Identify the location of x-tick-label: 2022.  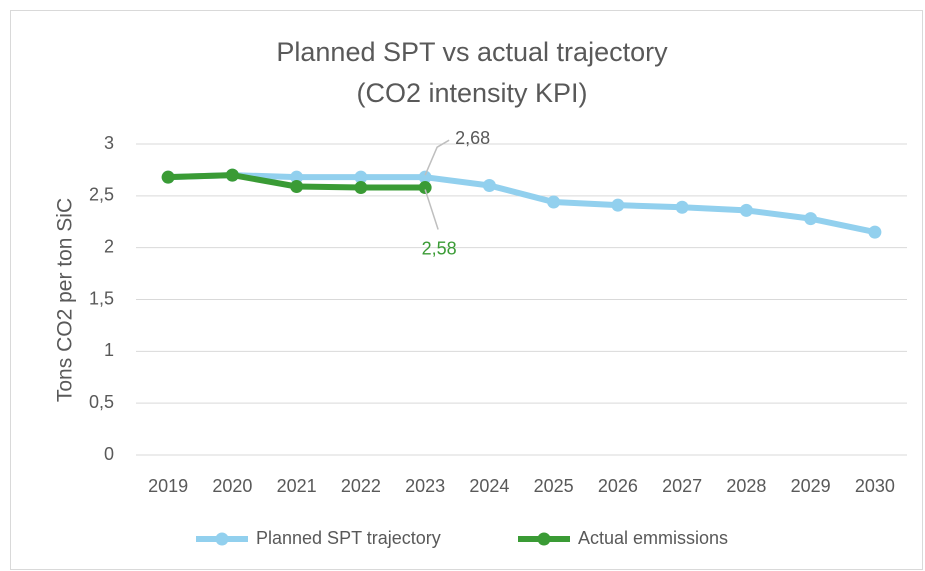
(361, 486).